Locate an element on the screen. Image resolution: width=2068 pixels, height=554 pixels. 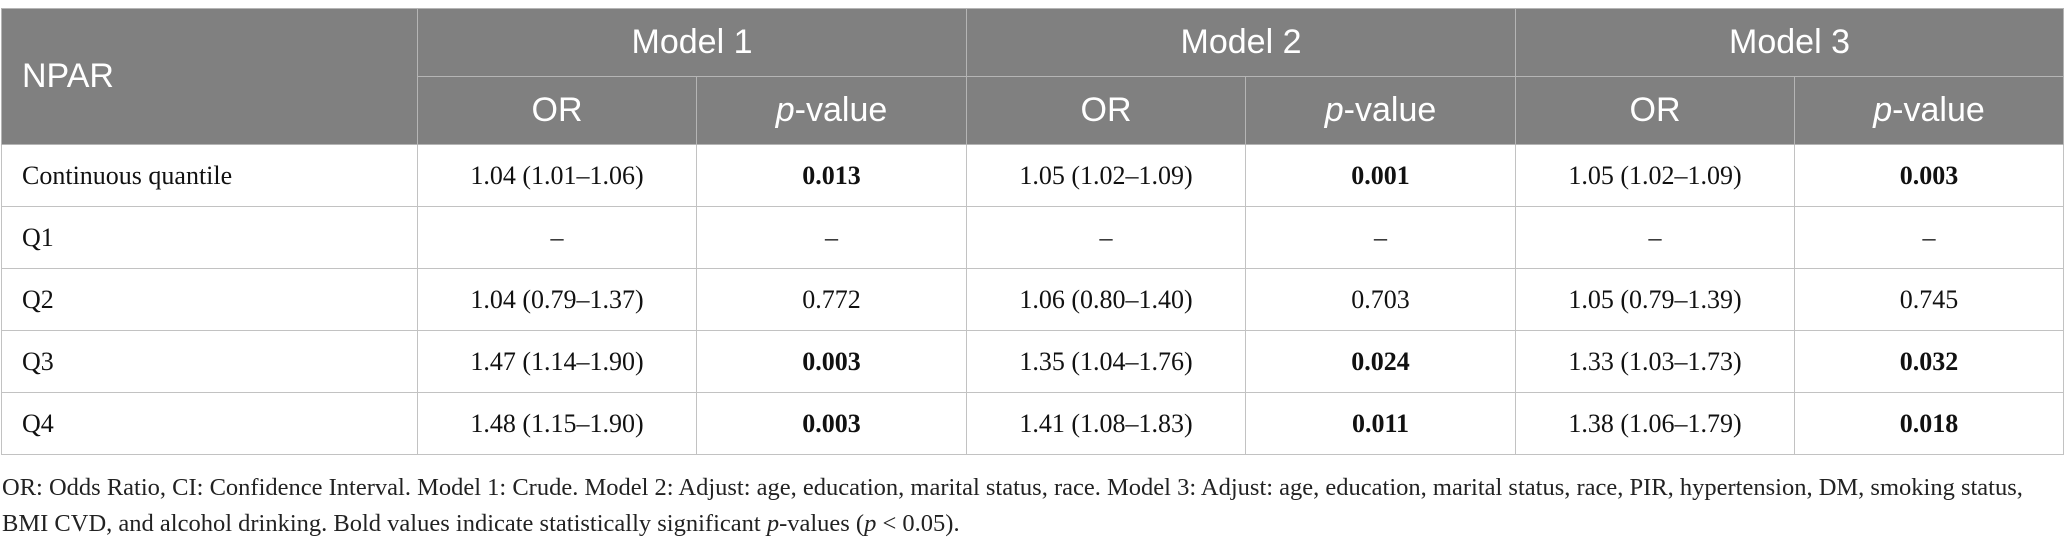
row-label: Q3 is located at coordinates (209, 361).